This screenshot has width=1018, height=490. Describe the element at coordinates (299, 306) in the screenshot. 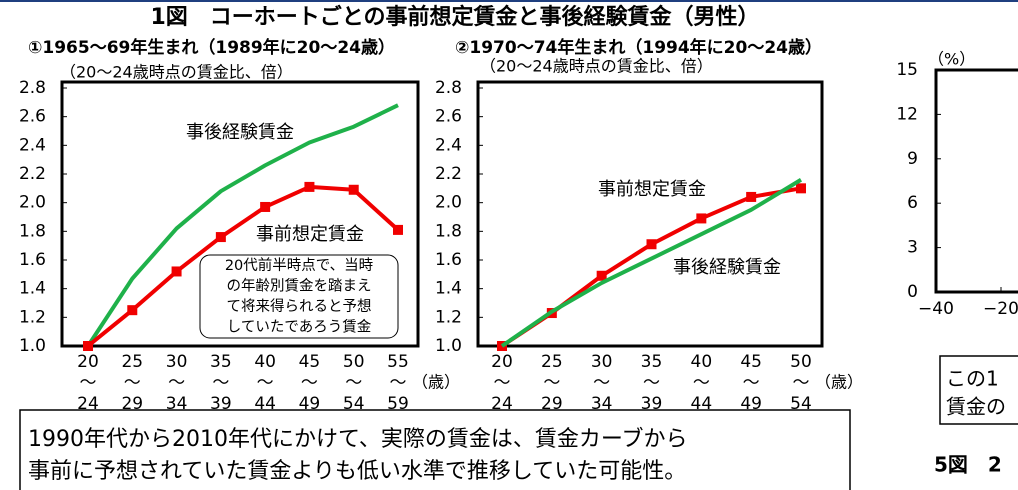

I see `annotation-line: て将来得られると予想` at that location.